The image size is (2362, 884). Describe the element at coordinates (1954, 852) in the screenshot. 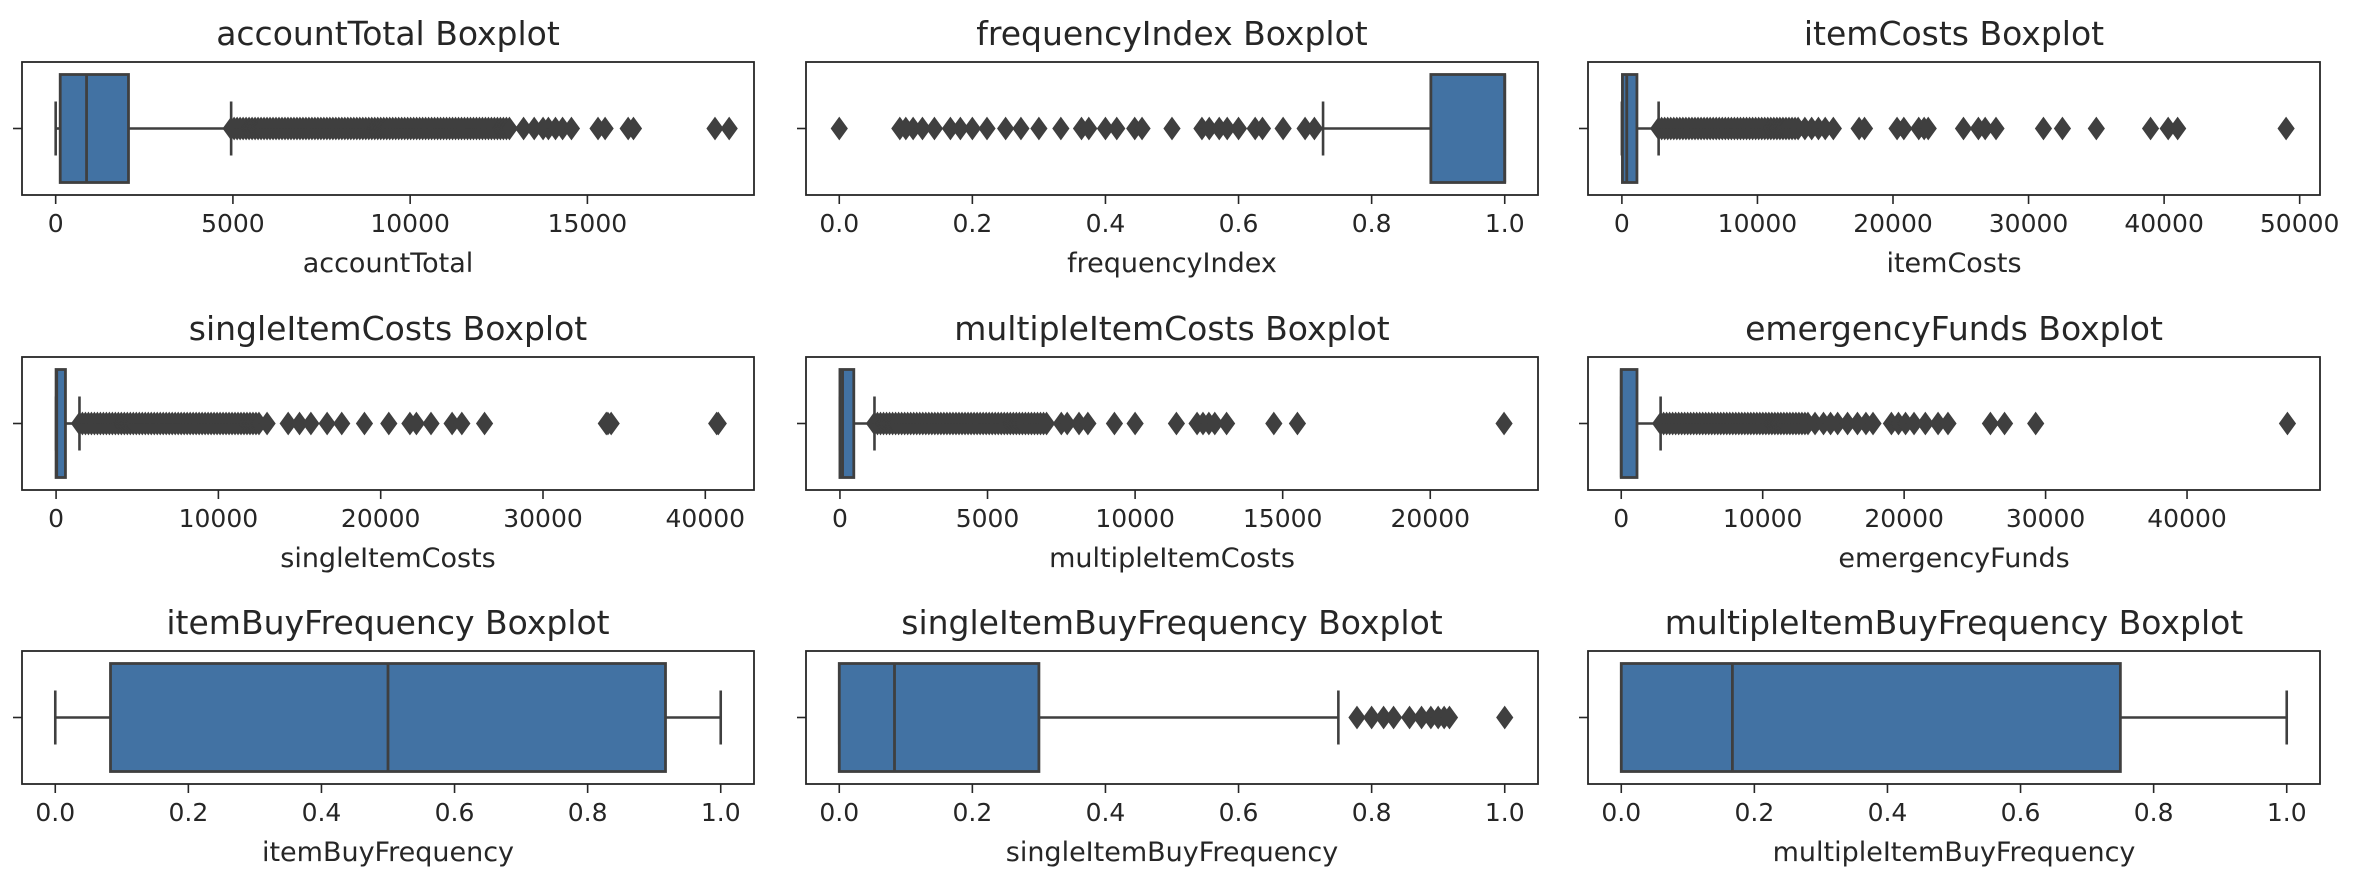

I see `x-axis-label: multipleItemBuyFrequency` at that location.